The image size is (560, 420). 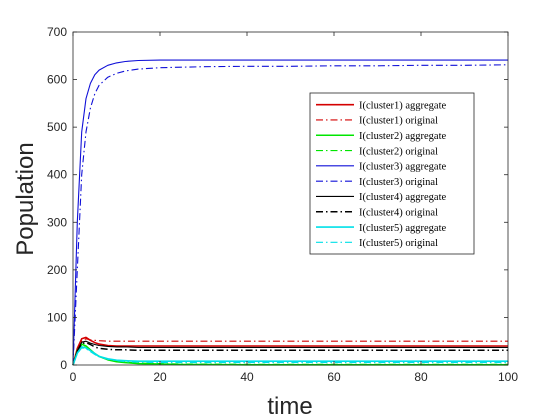 I want to click on y-tick-label: 300, so click(x=57, y=222).